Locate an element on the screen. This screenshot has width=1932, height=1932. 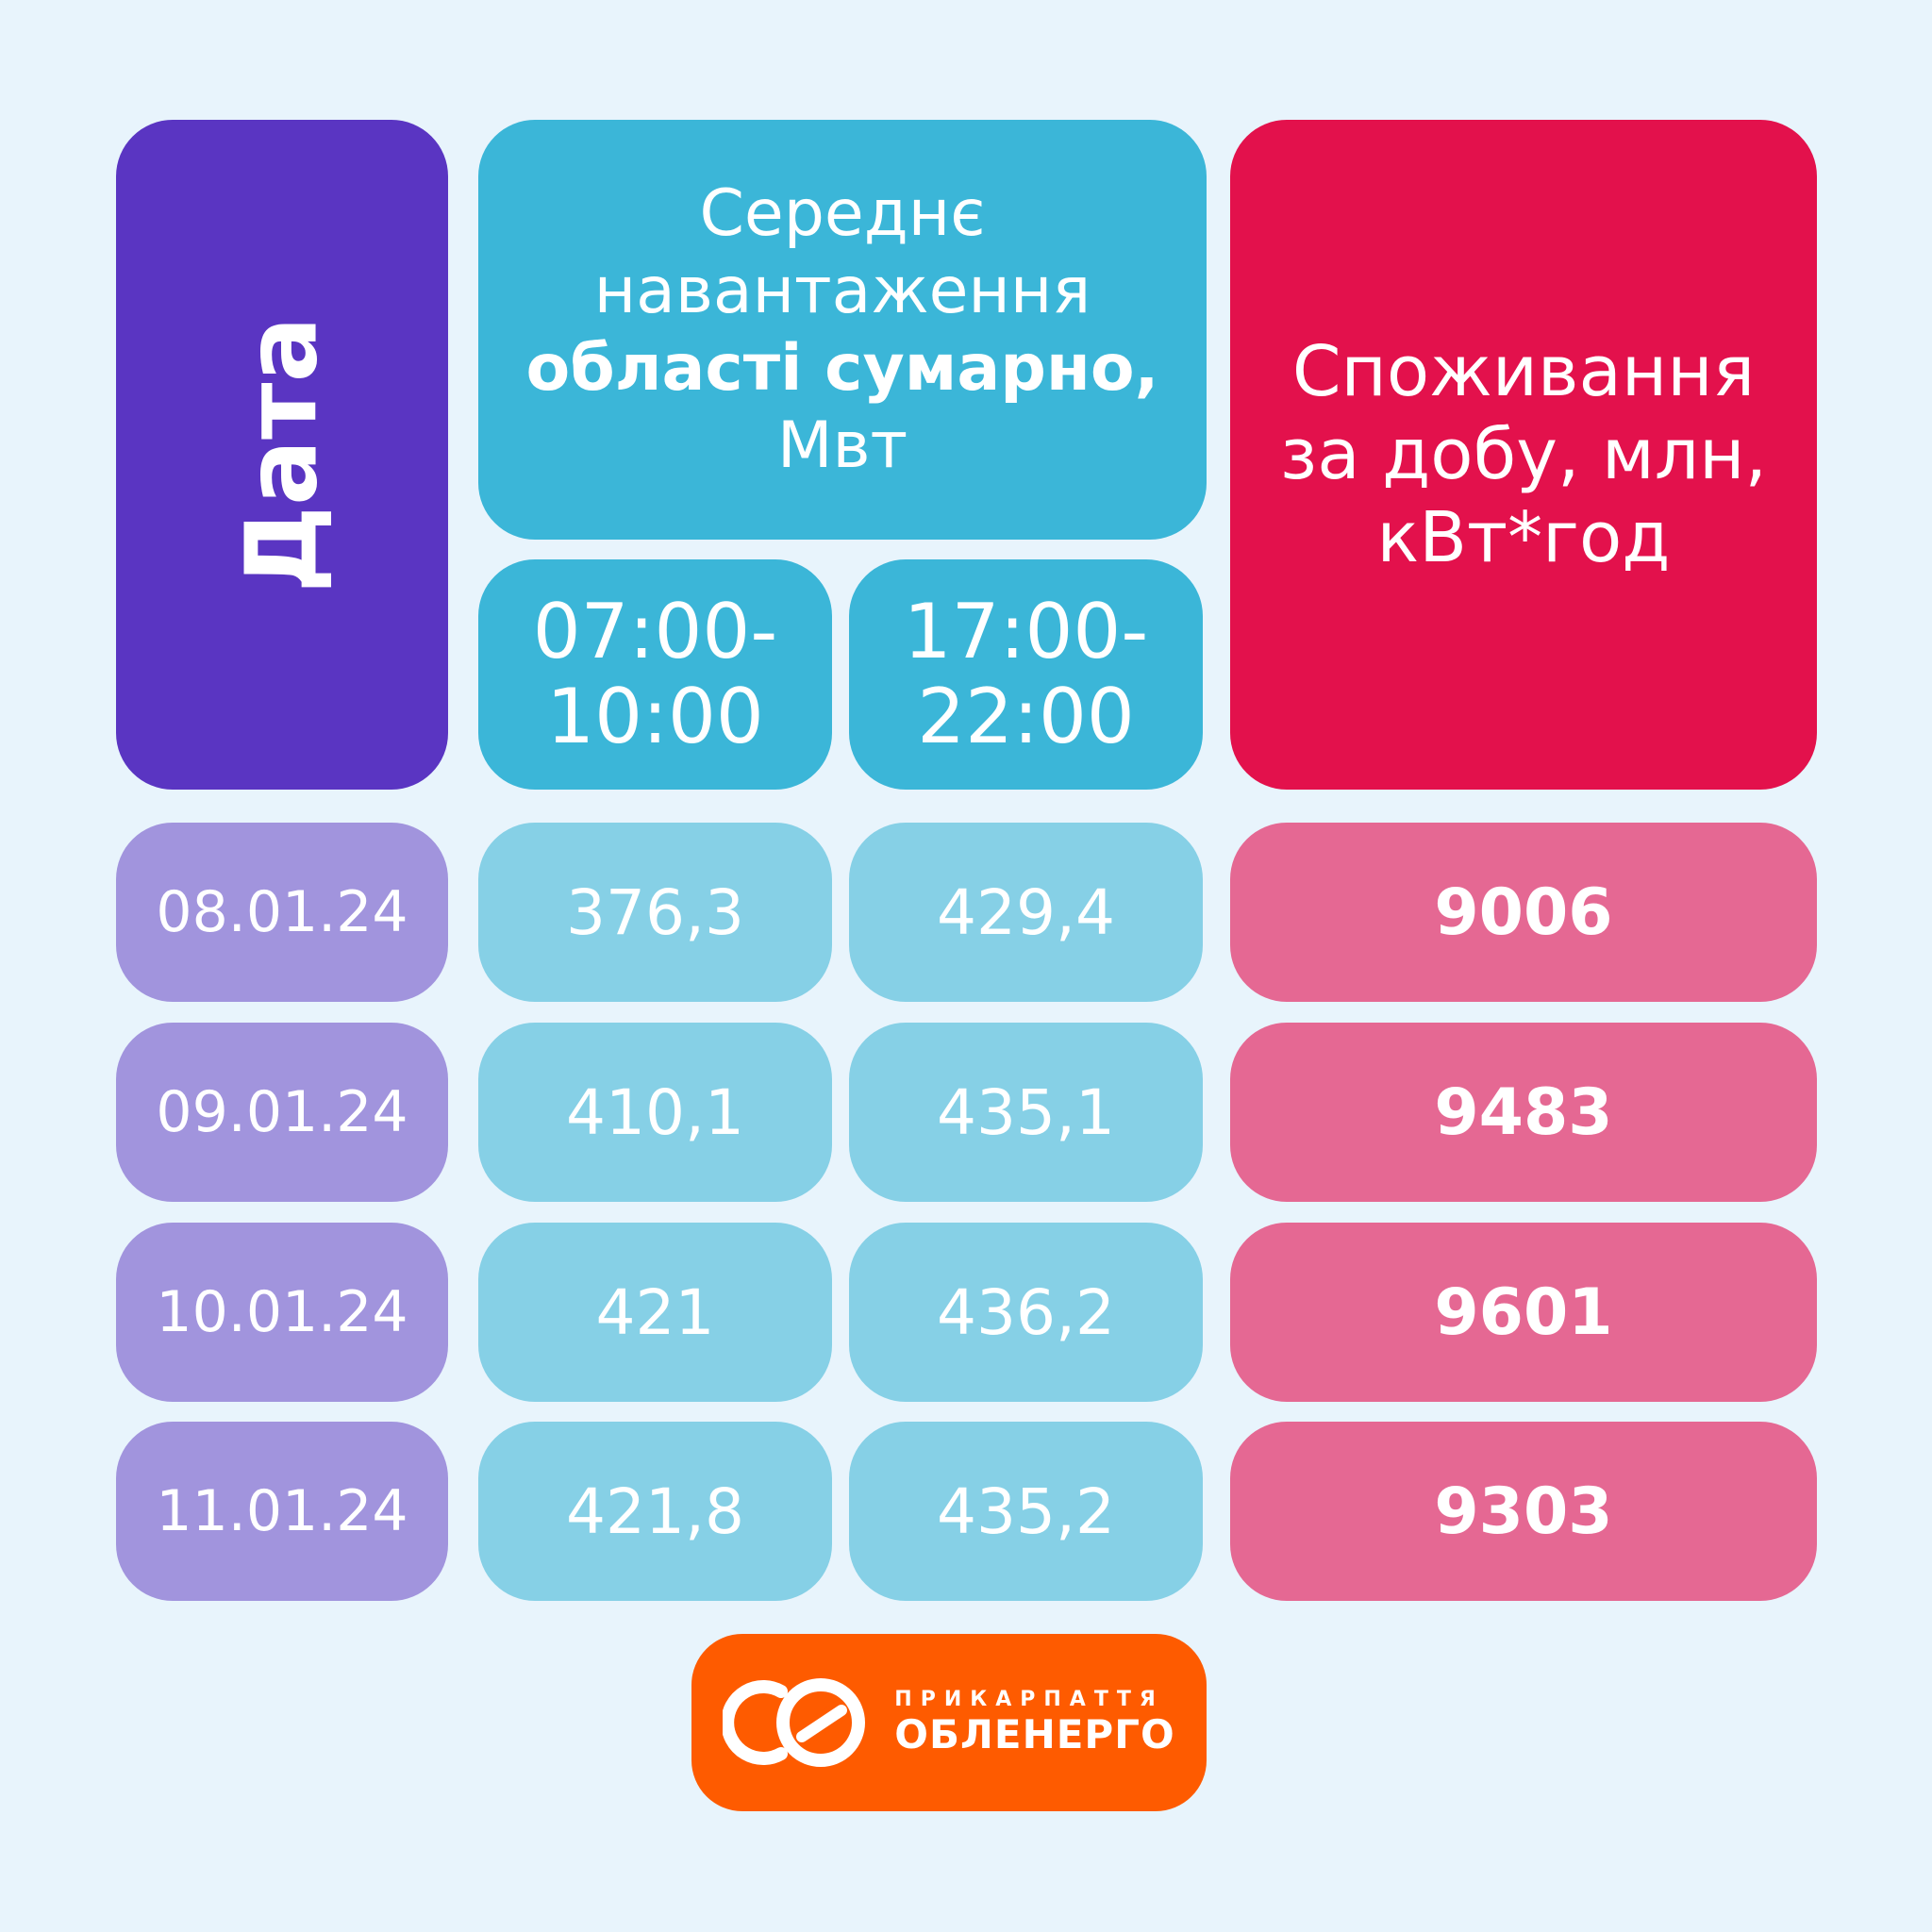
evening-load-cell: 435,1 is located at coordinates (1026, 1113).